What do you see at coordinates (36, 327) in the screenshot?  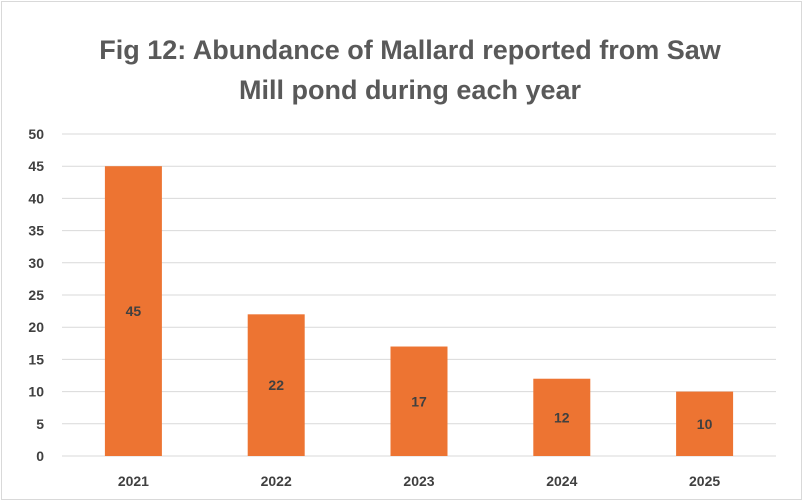 I see `y-tick-label: 20` at bounding box center [36, 327].